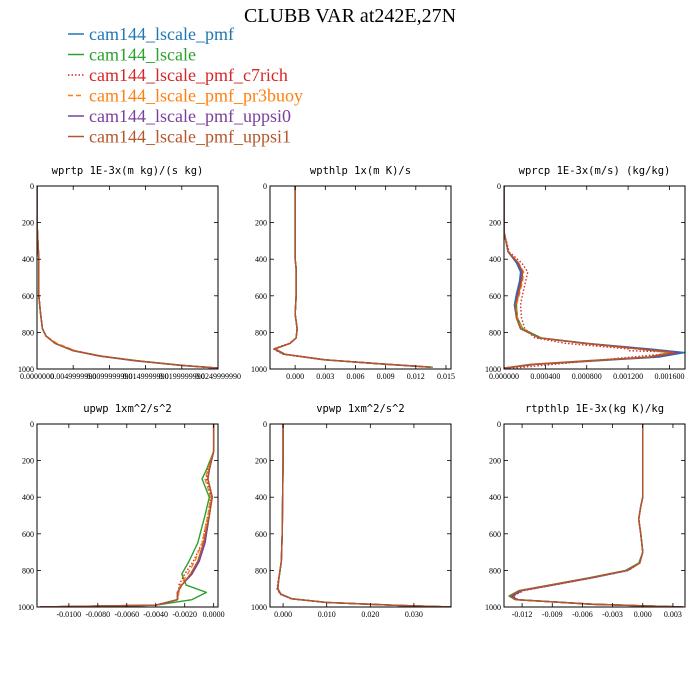  I want to click on legend-label: cam144_lscale_pmf_uppsi0, so click(190, 116).